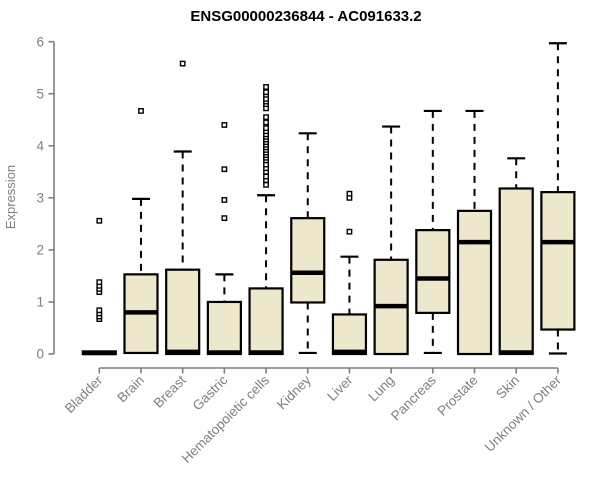  Describe the element at coordinates (170, 391) in the screenshot. I see `x-tick-label: Breast` at that location.